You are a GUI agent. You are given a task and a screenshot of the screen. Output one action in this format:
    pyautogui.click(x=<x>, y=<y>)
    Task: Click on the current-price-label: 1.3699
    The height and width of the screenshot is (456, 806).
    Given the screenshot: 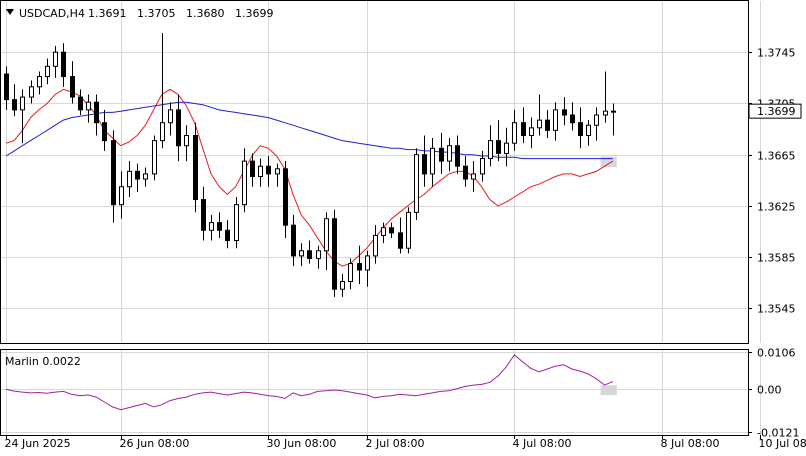 What is the action you would take?
    pyautogui.click(x=776, y=111)
    